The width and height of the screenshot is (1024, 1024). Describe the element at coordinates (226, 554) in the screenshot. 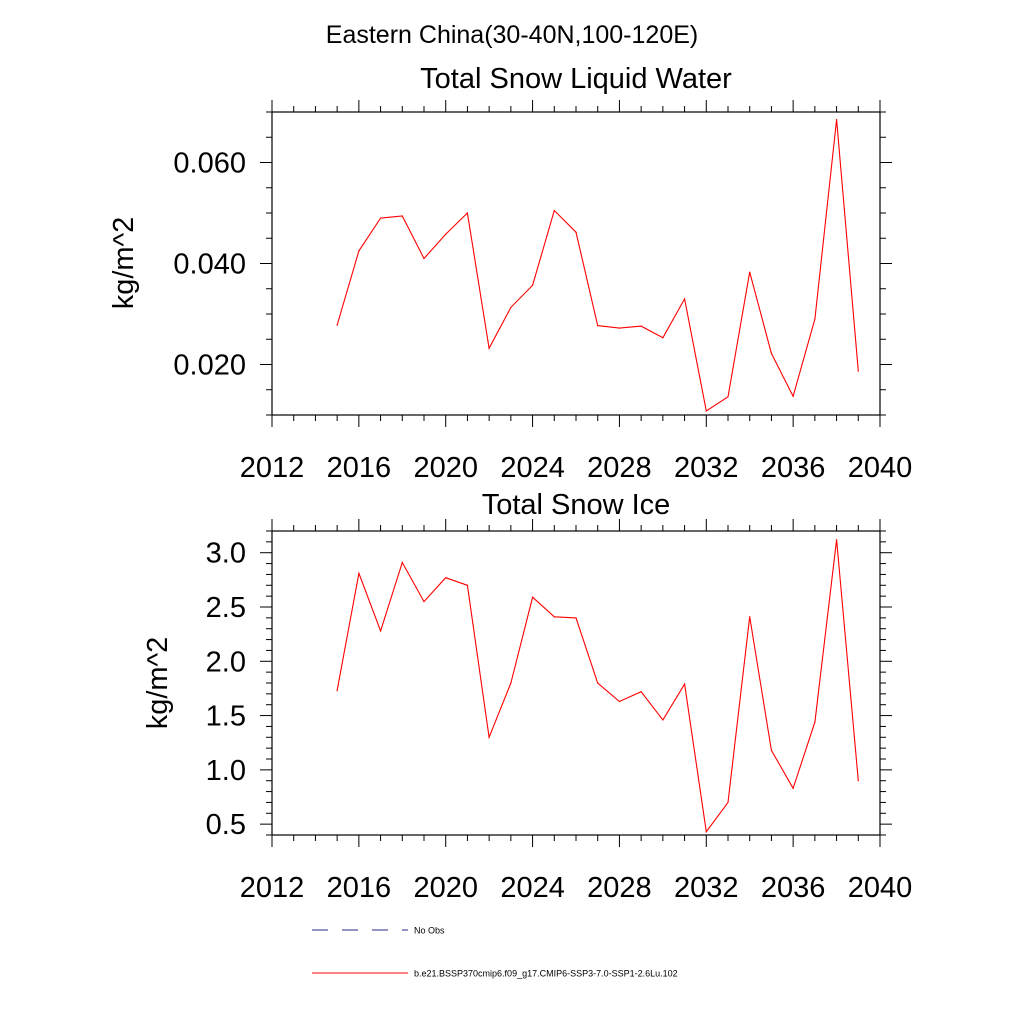

I see `y-tick-label: 3.0` at that location.